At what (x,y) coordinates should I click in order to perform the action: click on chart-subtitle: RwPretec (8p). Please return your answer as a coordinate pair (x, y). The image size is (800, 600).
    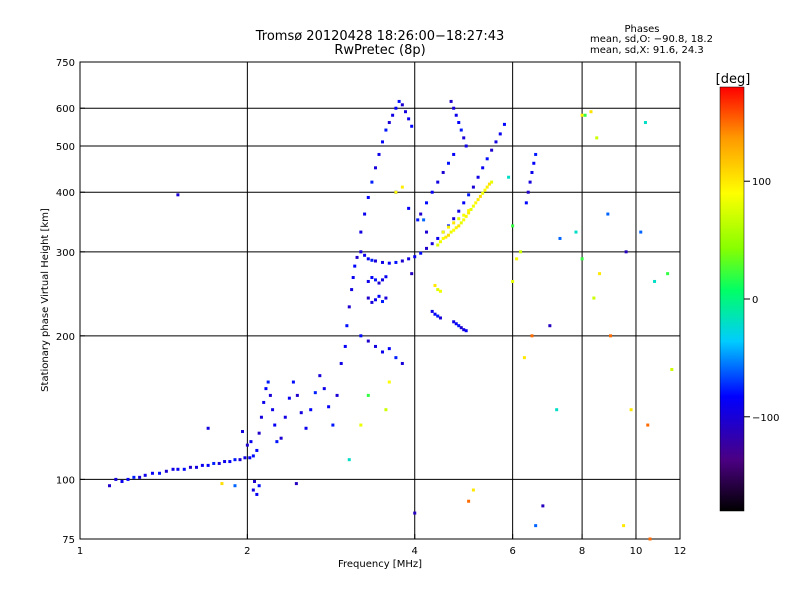
    Looking at the image, I should click on (379, 50).